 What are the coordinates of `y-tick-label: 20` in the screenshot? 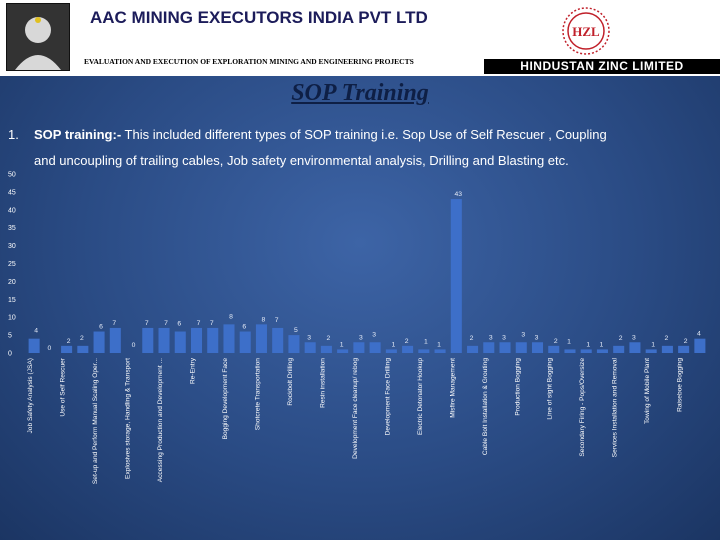 It's located at (12, 282).